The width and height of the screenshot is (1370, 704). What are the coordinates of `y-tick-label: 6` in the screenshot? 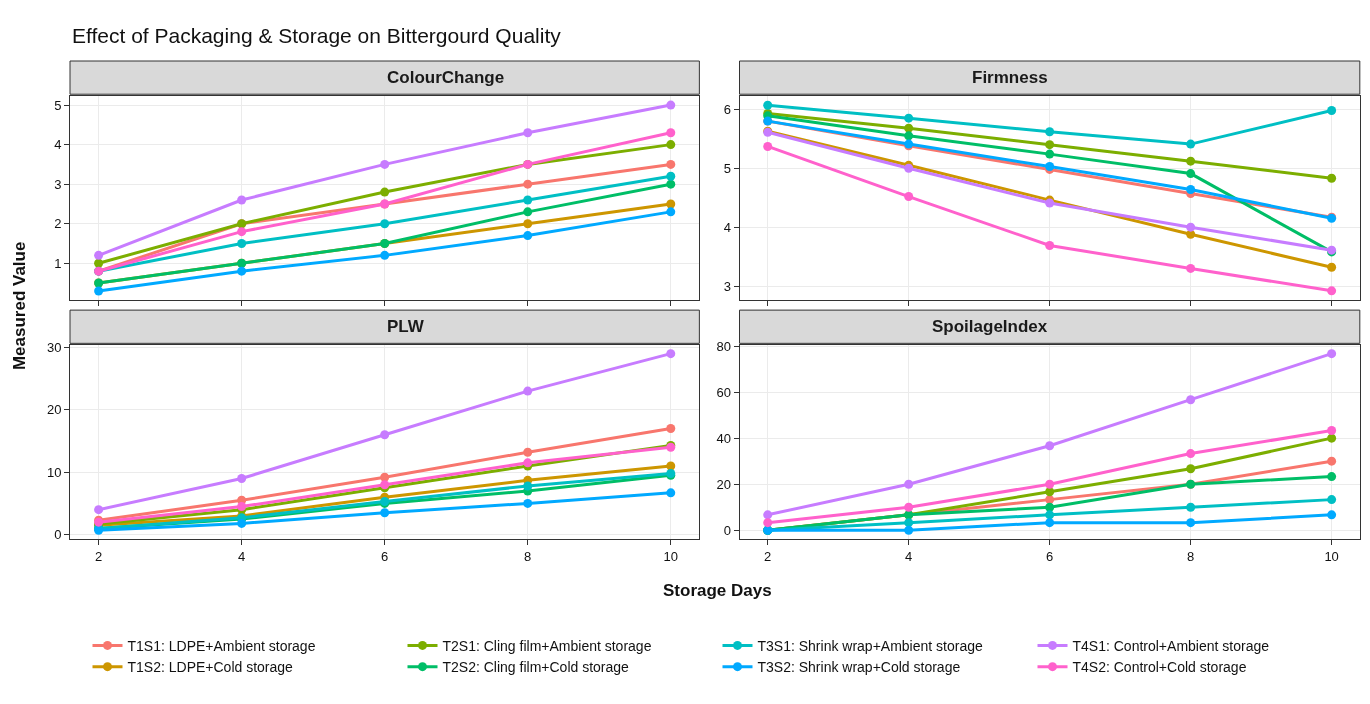 It's located at (727, 109).